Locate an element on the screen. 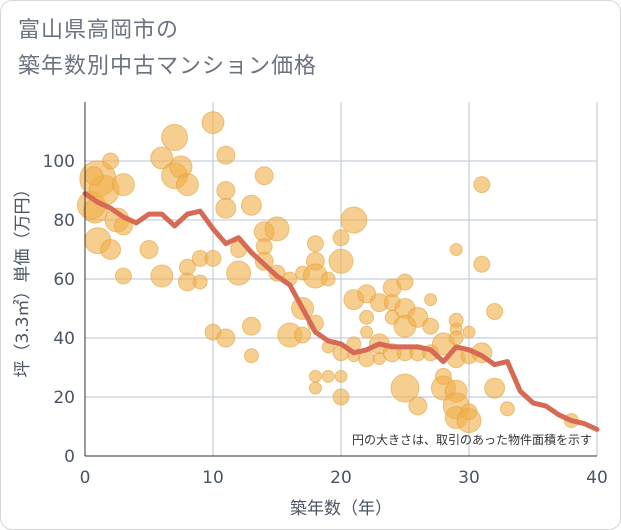  y-tick-label: 100 is located at coordinates (59, 162).